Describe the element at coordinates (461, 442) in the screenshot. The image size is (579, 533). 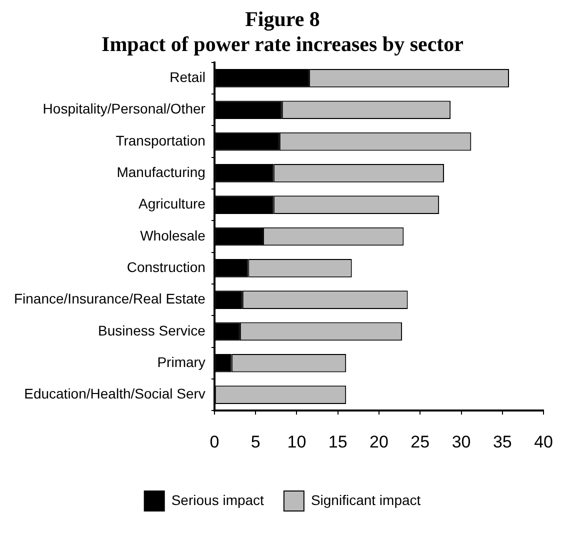
I see `x-tick-label: 30` at that location.